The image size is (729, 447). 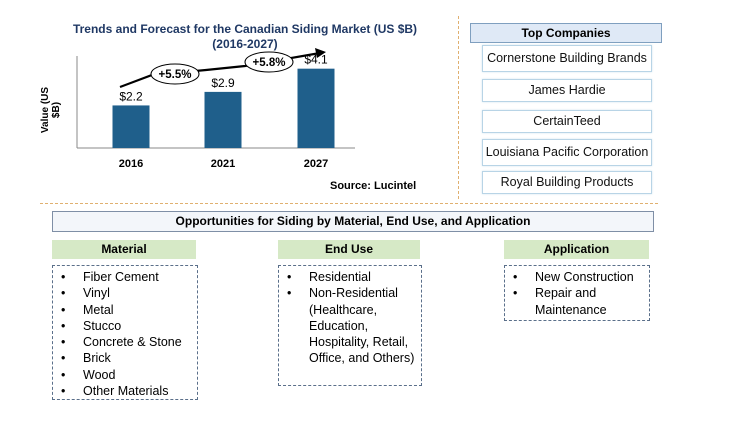 I want to click on data-label: $2.9, so click(x=223, y=83).